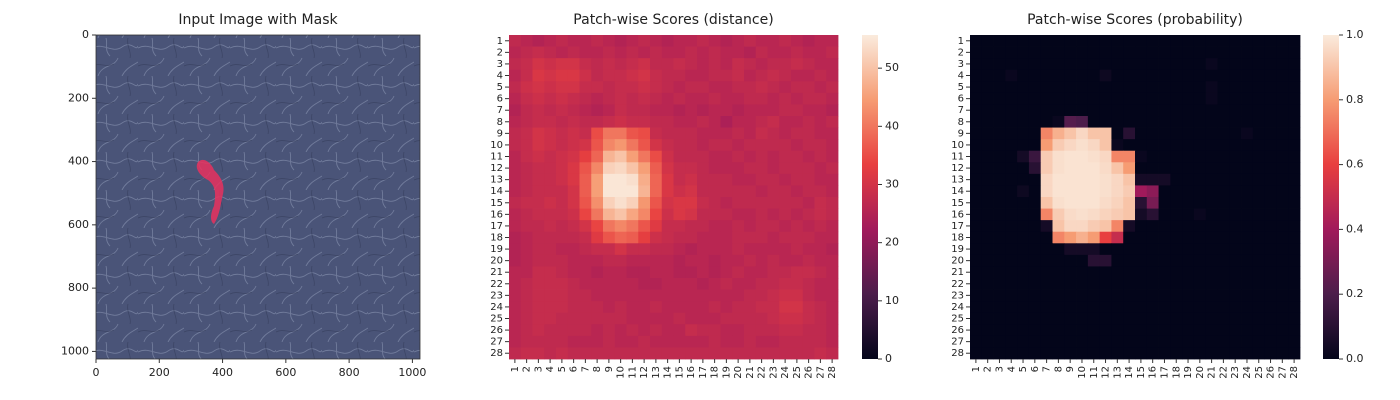 This screenshot has width=1400, height=400. Describe the element at coordinates (976, 369) in the screenshot. I see `x-tick-label: 1` at that location.